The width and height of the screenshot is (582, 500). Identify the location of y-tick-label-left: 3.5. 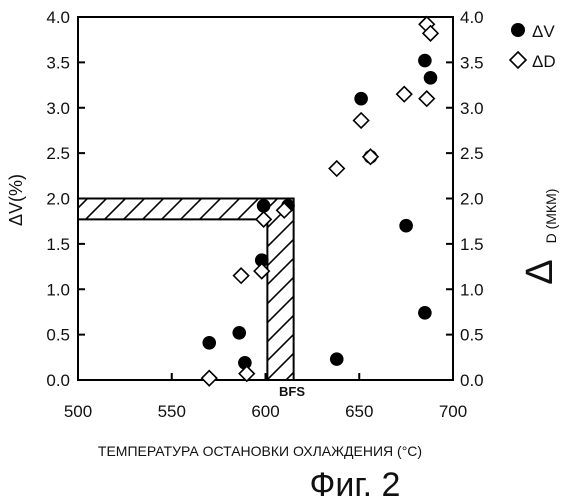
(58, 62).